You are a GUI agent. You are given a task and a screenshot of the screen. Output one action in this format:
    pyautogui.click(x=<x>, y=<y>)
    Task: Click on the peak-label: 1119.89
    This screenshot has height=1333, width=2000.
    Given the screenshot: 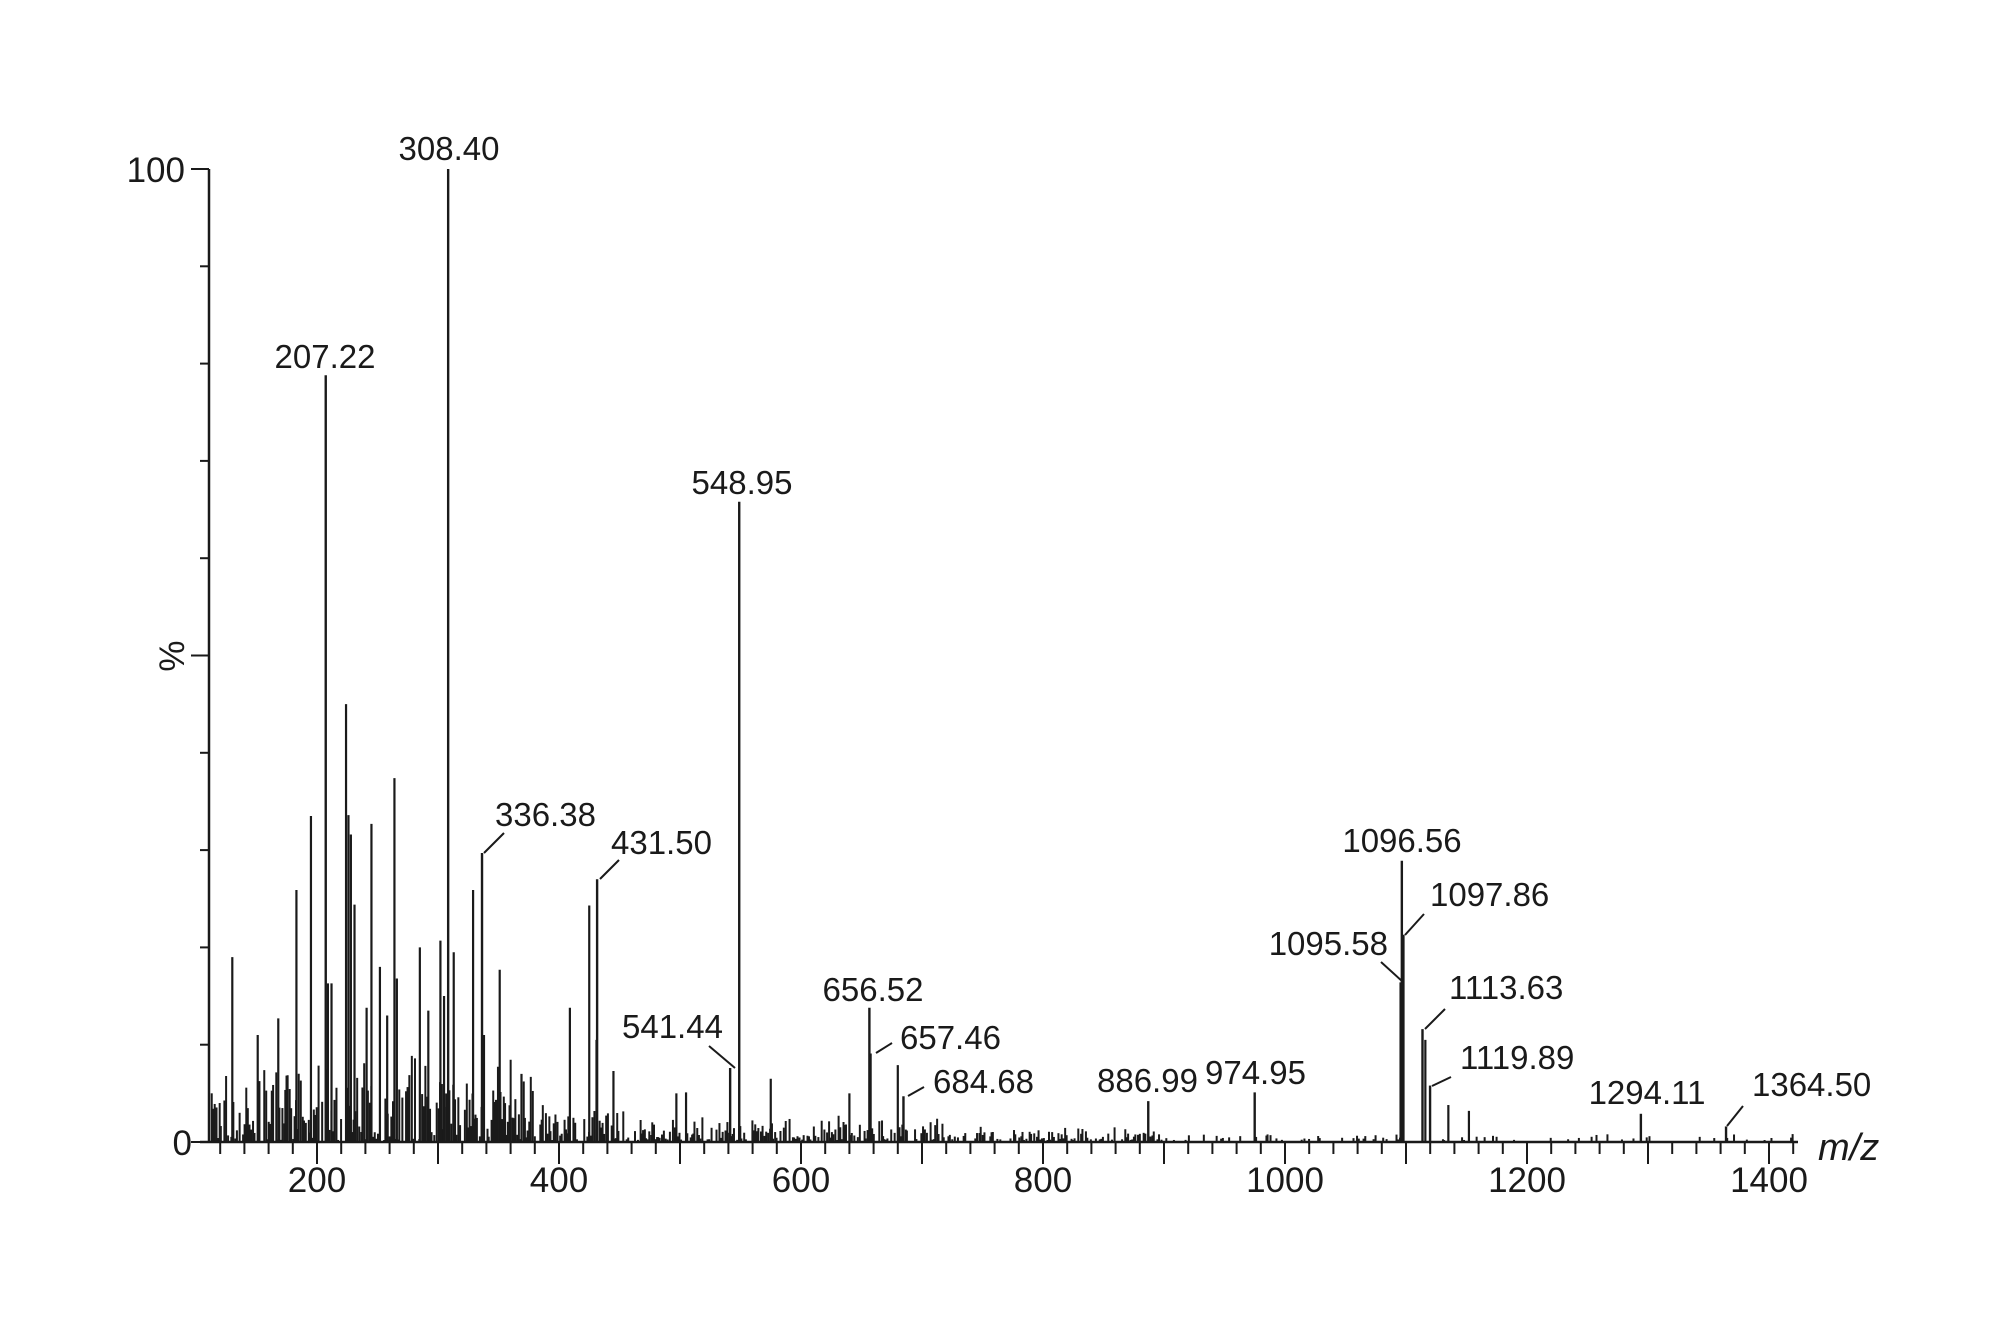 What is the action you would take?
    pyautogui.click(x=1517, y=1057)
    